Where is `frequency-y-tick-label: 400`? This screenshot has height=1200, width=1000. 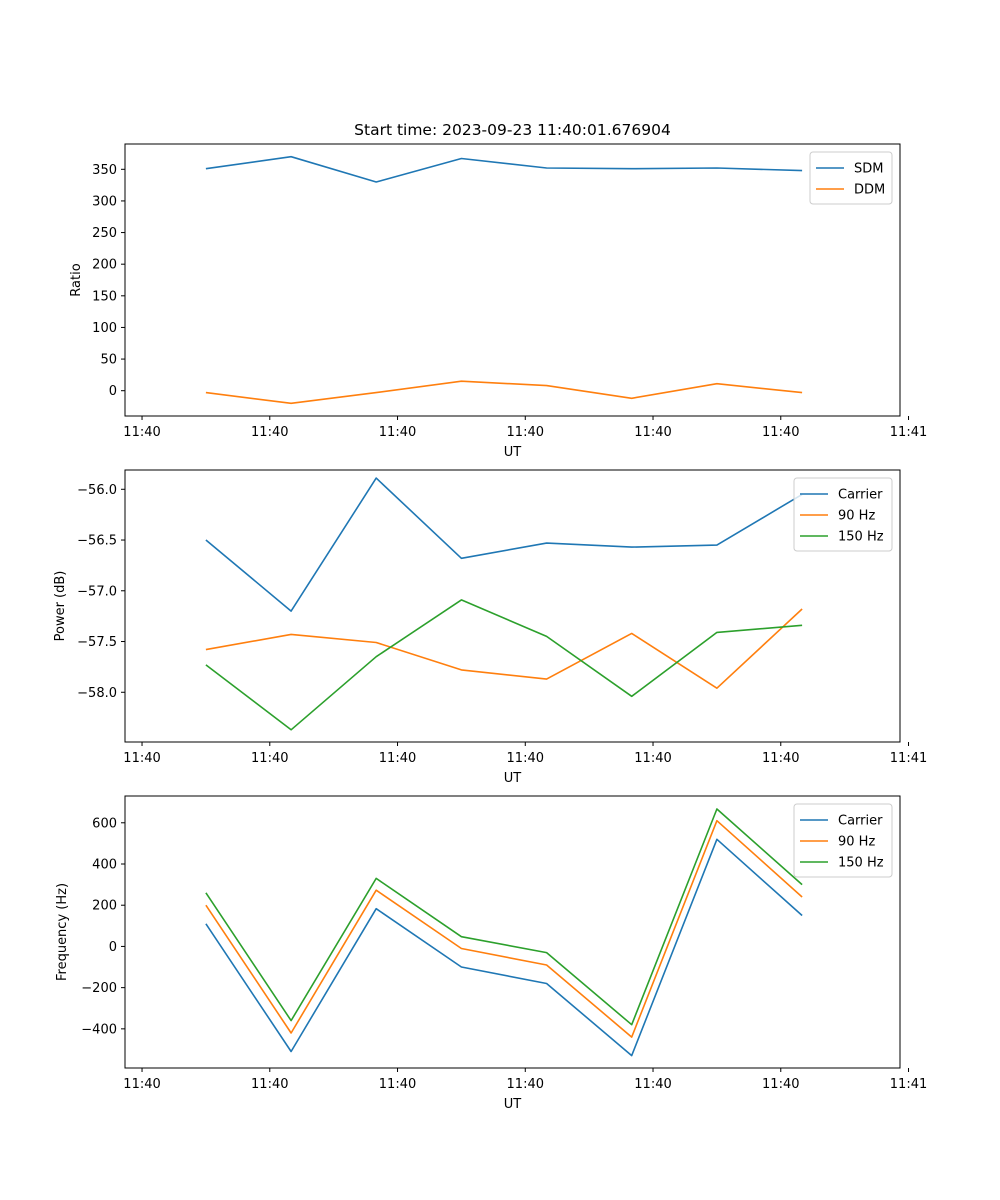 frequency-y-tick-label: 400 is located at coordinates (104, 865).